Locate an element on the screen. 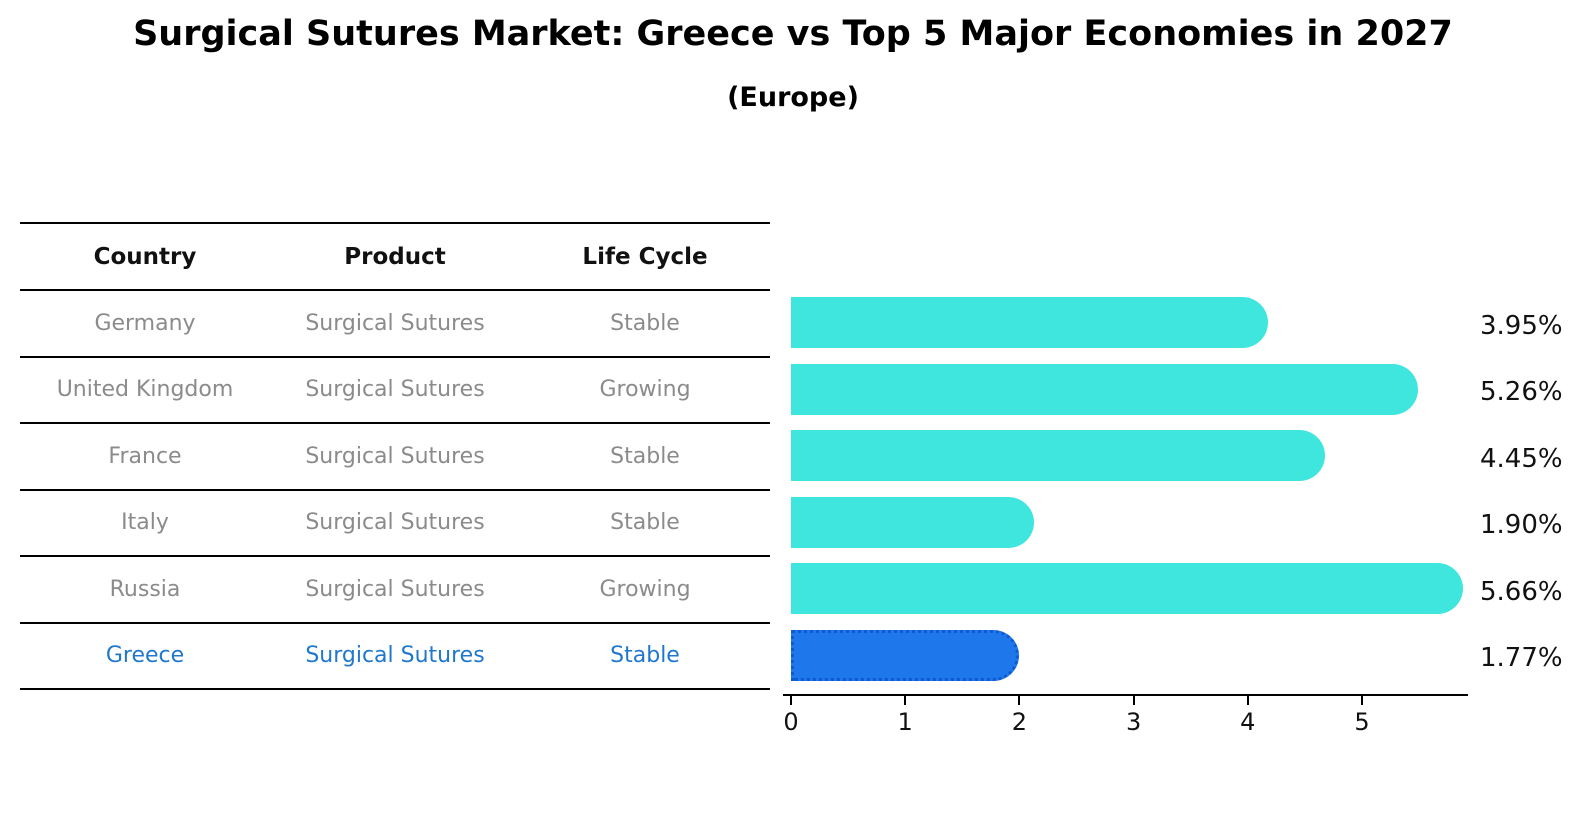  table-row-italy: Italy Surgical Sutures Stable is located at coordinates (395, 524).